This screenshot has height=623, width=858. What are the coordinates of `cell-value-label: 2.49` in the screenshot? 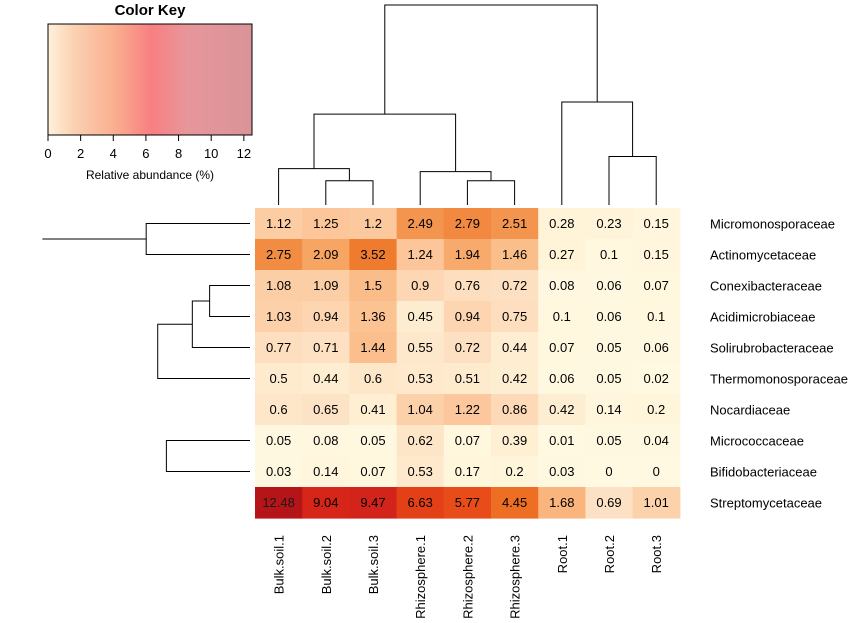 It's located at (420, 223).